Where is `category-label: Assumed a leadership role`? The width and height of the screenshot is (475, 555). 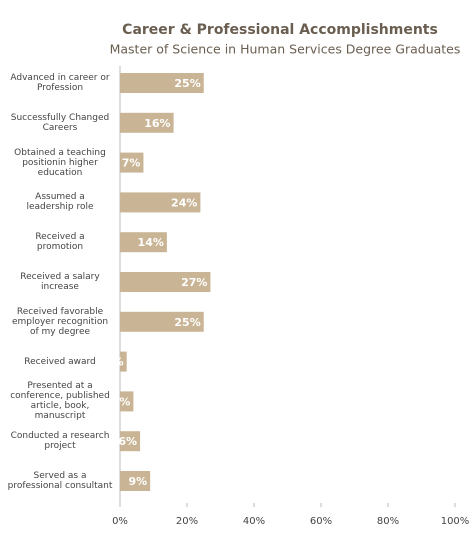
category-label: Assumed a leadership role is located at coordinates (60, 202).